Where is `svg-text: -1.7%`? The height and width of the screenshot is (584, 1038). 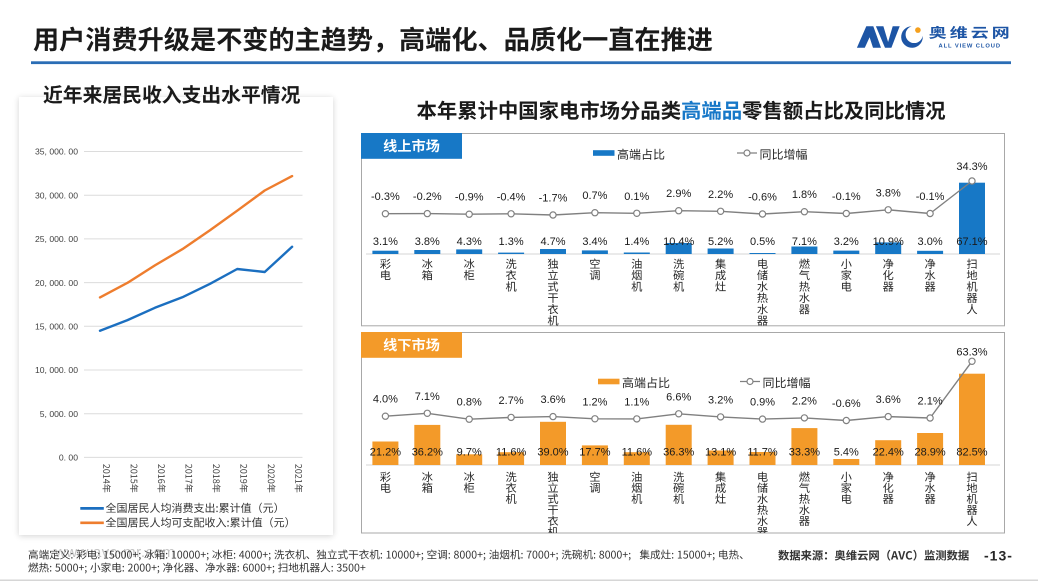 svg-text: -1.7% is located at coordinates (553, 199).